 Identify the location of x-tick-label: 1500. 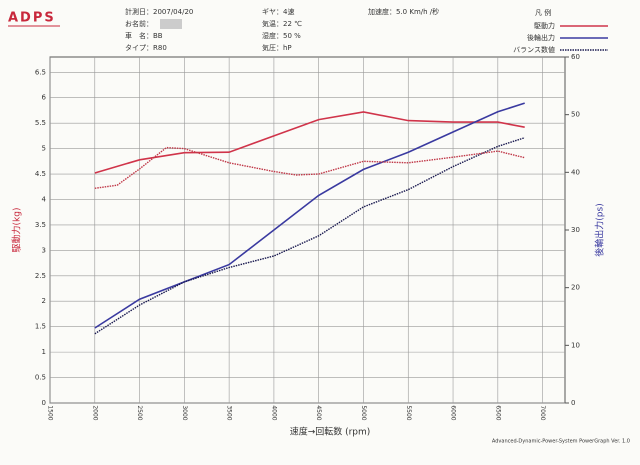
(50, 412).